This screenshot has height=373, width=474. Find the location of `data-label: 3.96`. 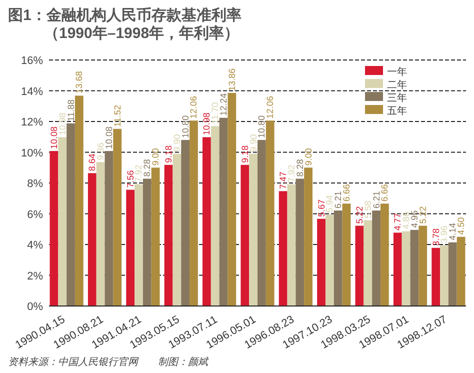

data-label: 3.96 is located at coordinates (444, 235).